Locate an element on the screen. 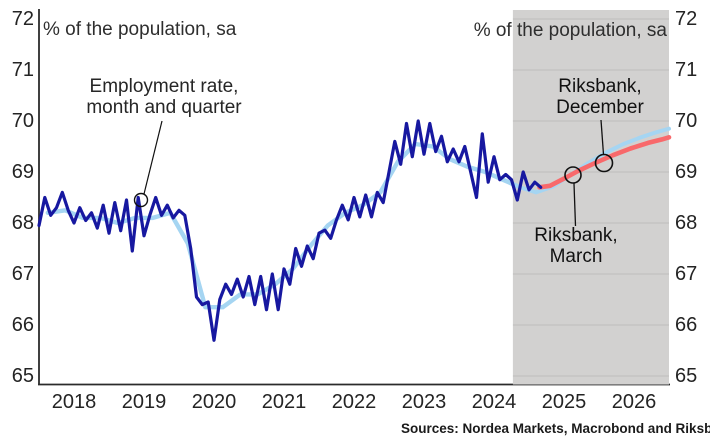 Image resolution: width=710 pixels, height=448 pixels. employment-annotation-line2: month and quarter is located at coordinates (164, 107).